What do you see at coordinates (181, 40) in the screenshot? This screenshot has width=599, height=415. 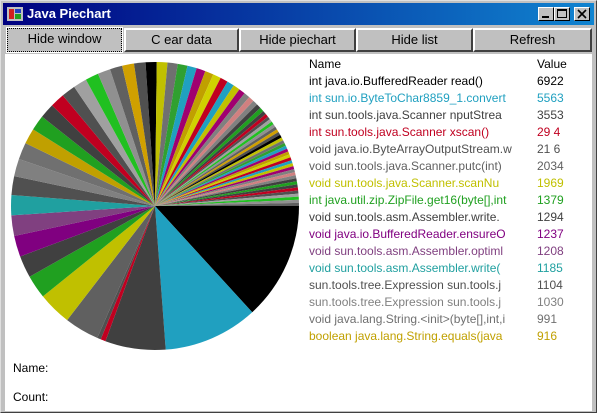 I see `clear-data-button: C ear data` at bounding box center [181, 40].